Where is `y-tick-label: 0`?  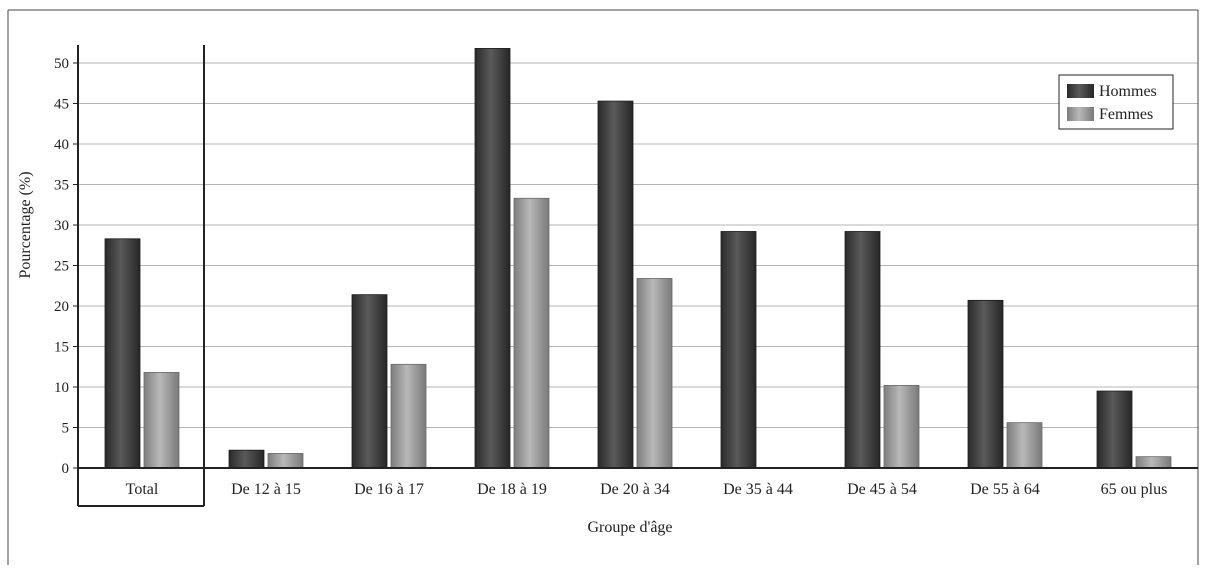
y-tick-label: 0 is located at coordinates (66, 469).